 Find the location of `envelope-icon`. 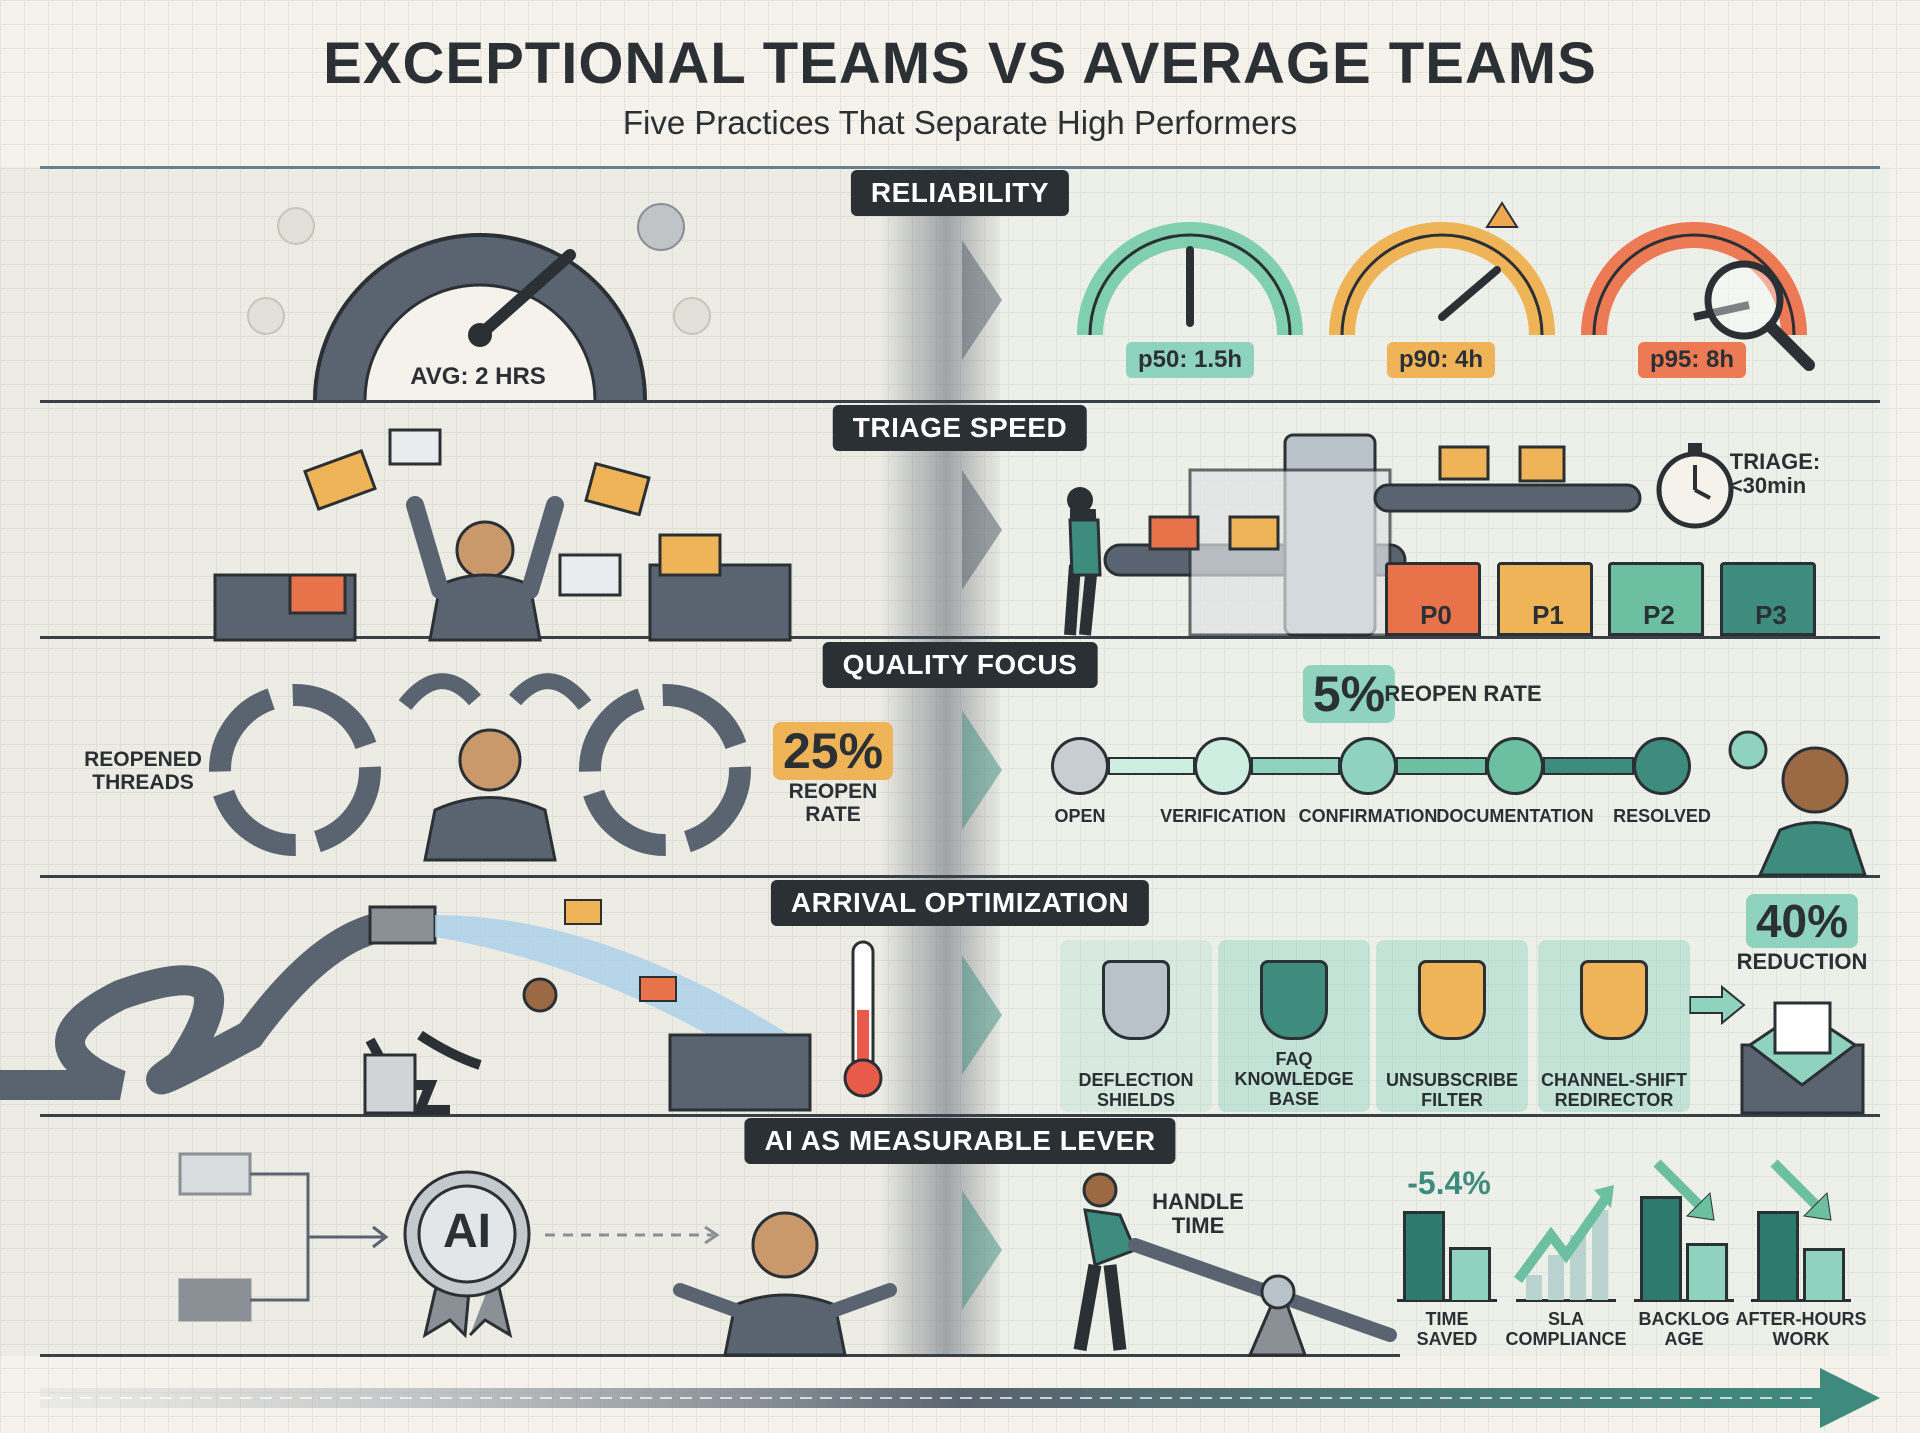

envelope-icon is located at coordinates (1452, 1000).